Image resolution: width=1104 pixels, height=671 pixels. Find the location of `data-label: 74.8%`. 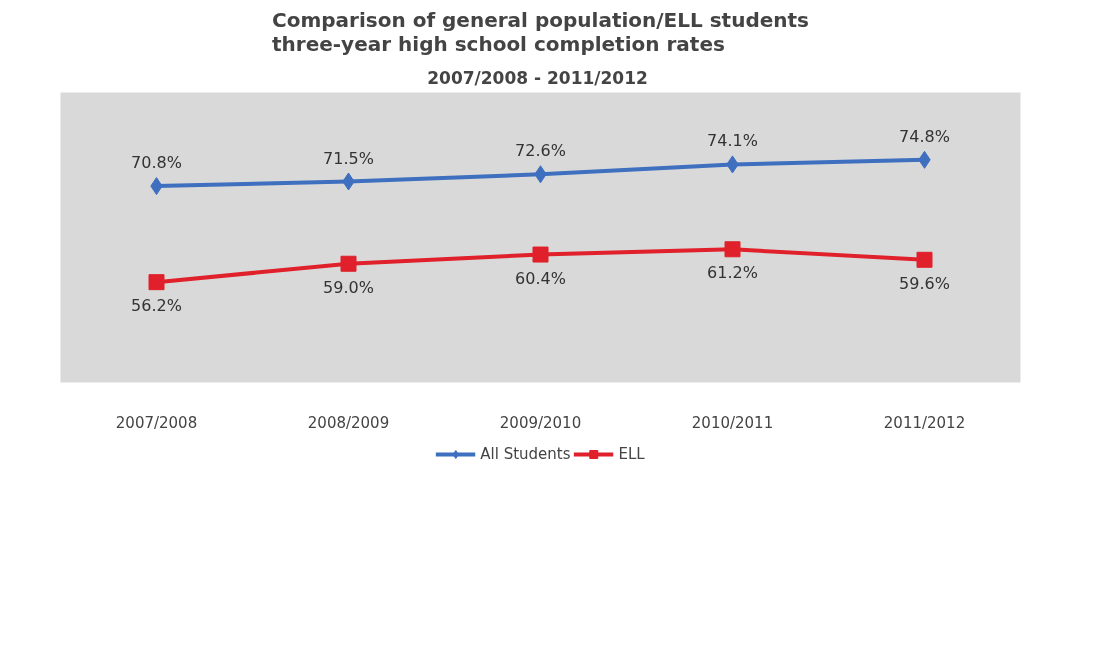

data-label: 74.8% is located at coordinates (924, 136).